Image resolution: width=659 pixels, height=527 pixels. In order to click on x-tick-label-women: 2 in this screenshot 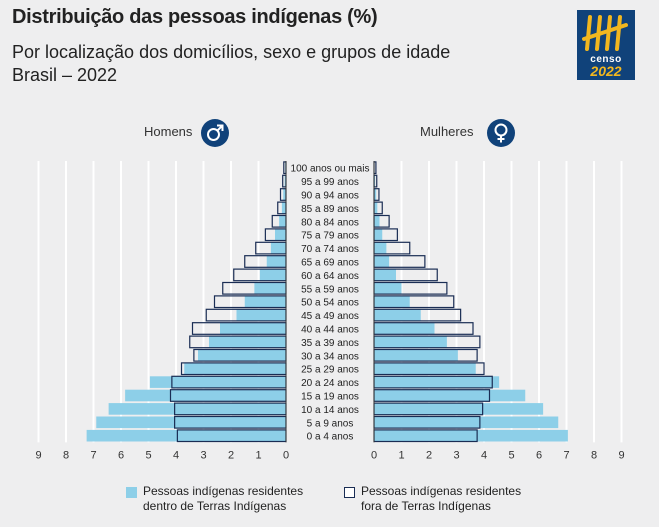, I will do `click(429, 455)`.